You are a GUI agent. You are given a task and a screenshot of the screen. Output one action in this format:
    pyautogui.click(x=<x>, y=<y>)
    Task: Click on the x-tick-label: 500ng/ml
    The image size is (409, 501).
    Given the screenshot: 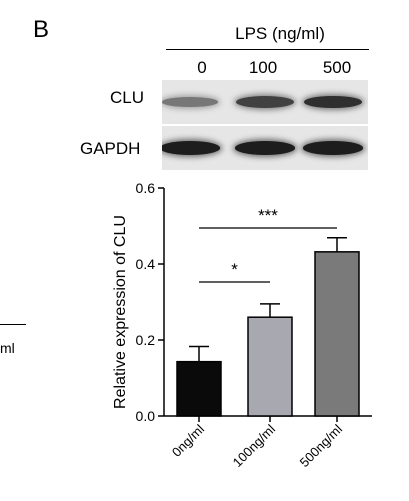 What is the action you would take?
    pyautogui.click(x=321, y=445)
    